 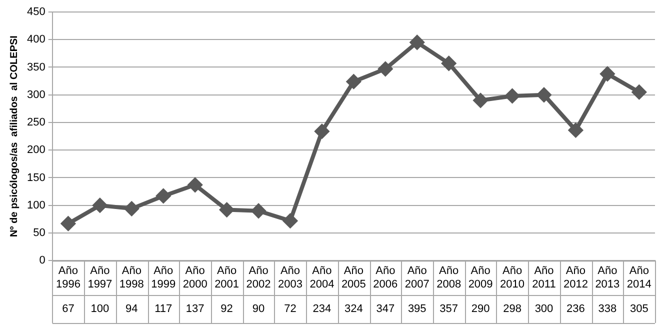 I want to click on data-label: 137, so click(x=195, y=309).